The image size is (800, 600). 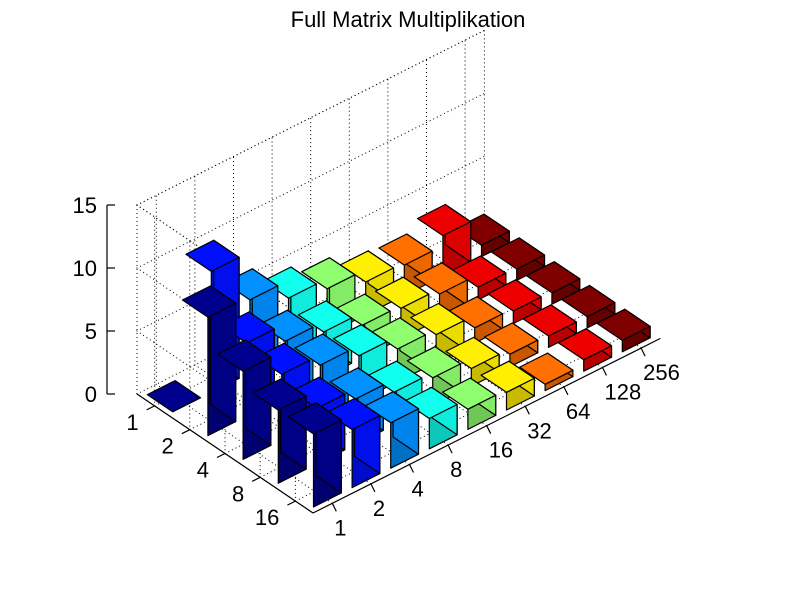 I want to click on bar-r16-c32, so click(x=507, y=385).